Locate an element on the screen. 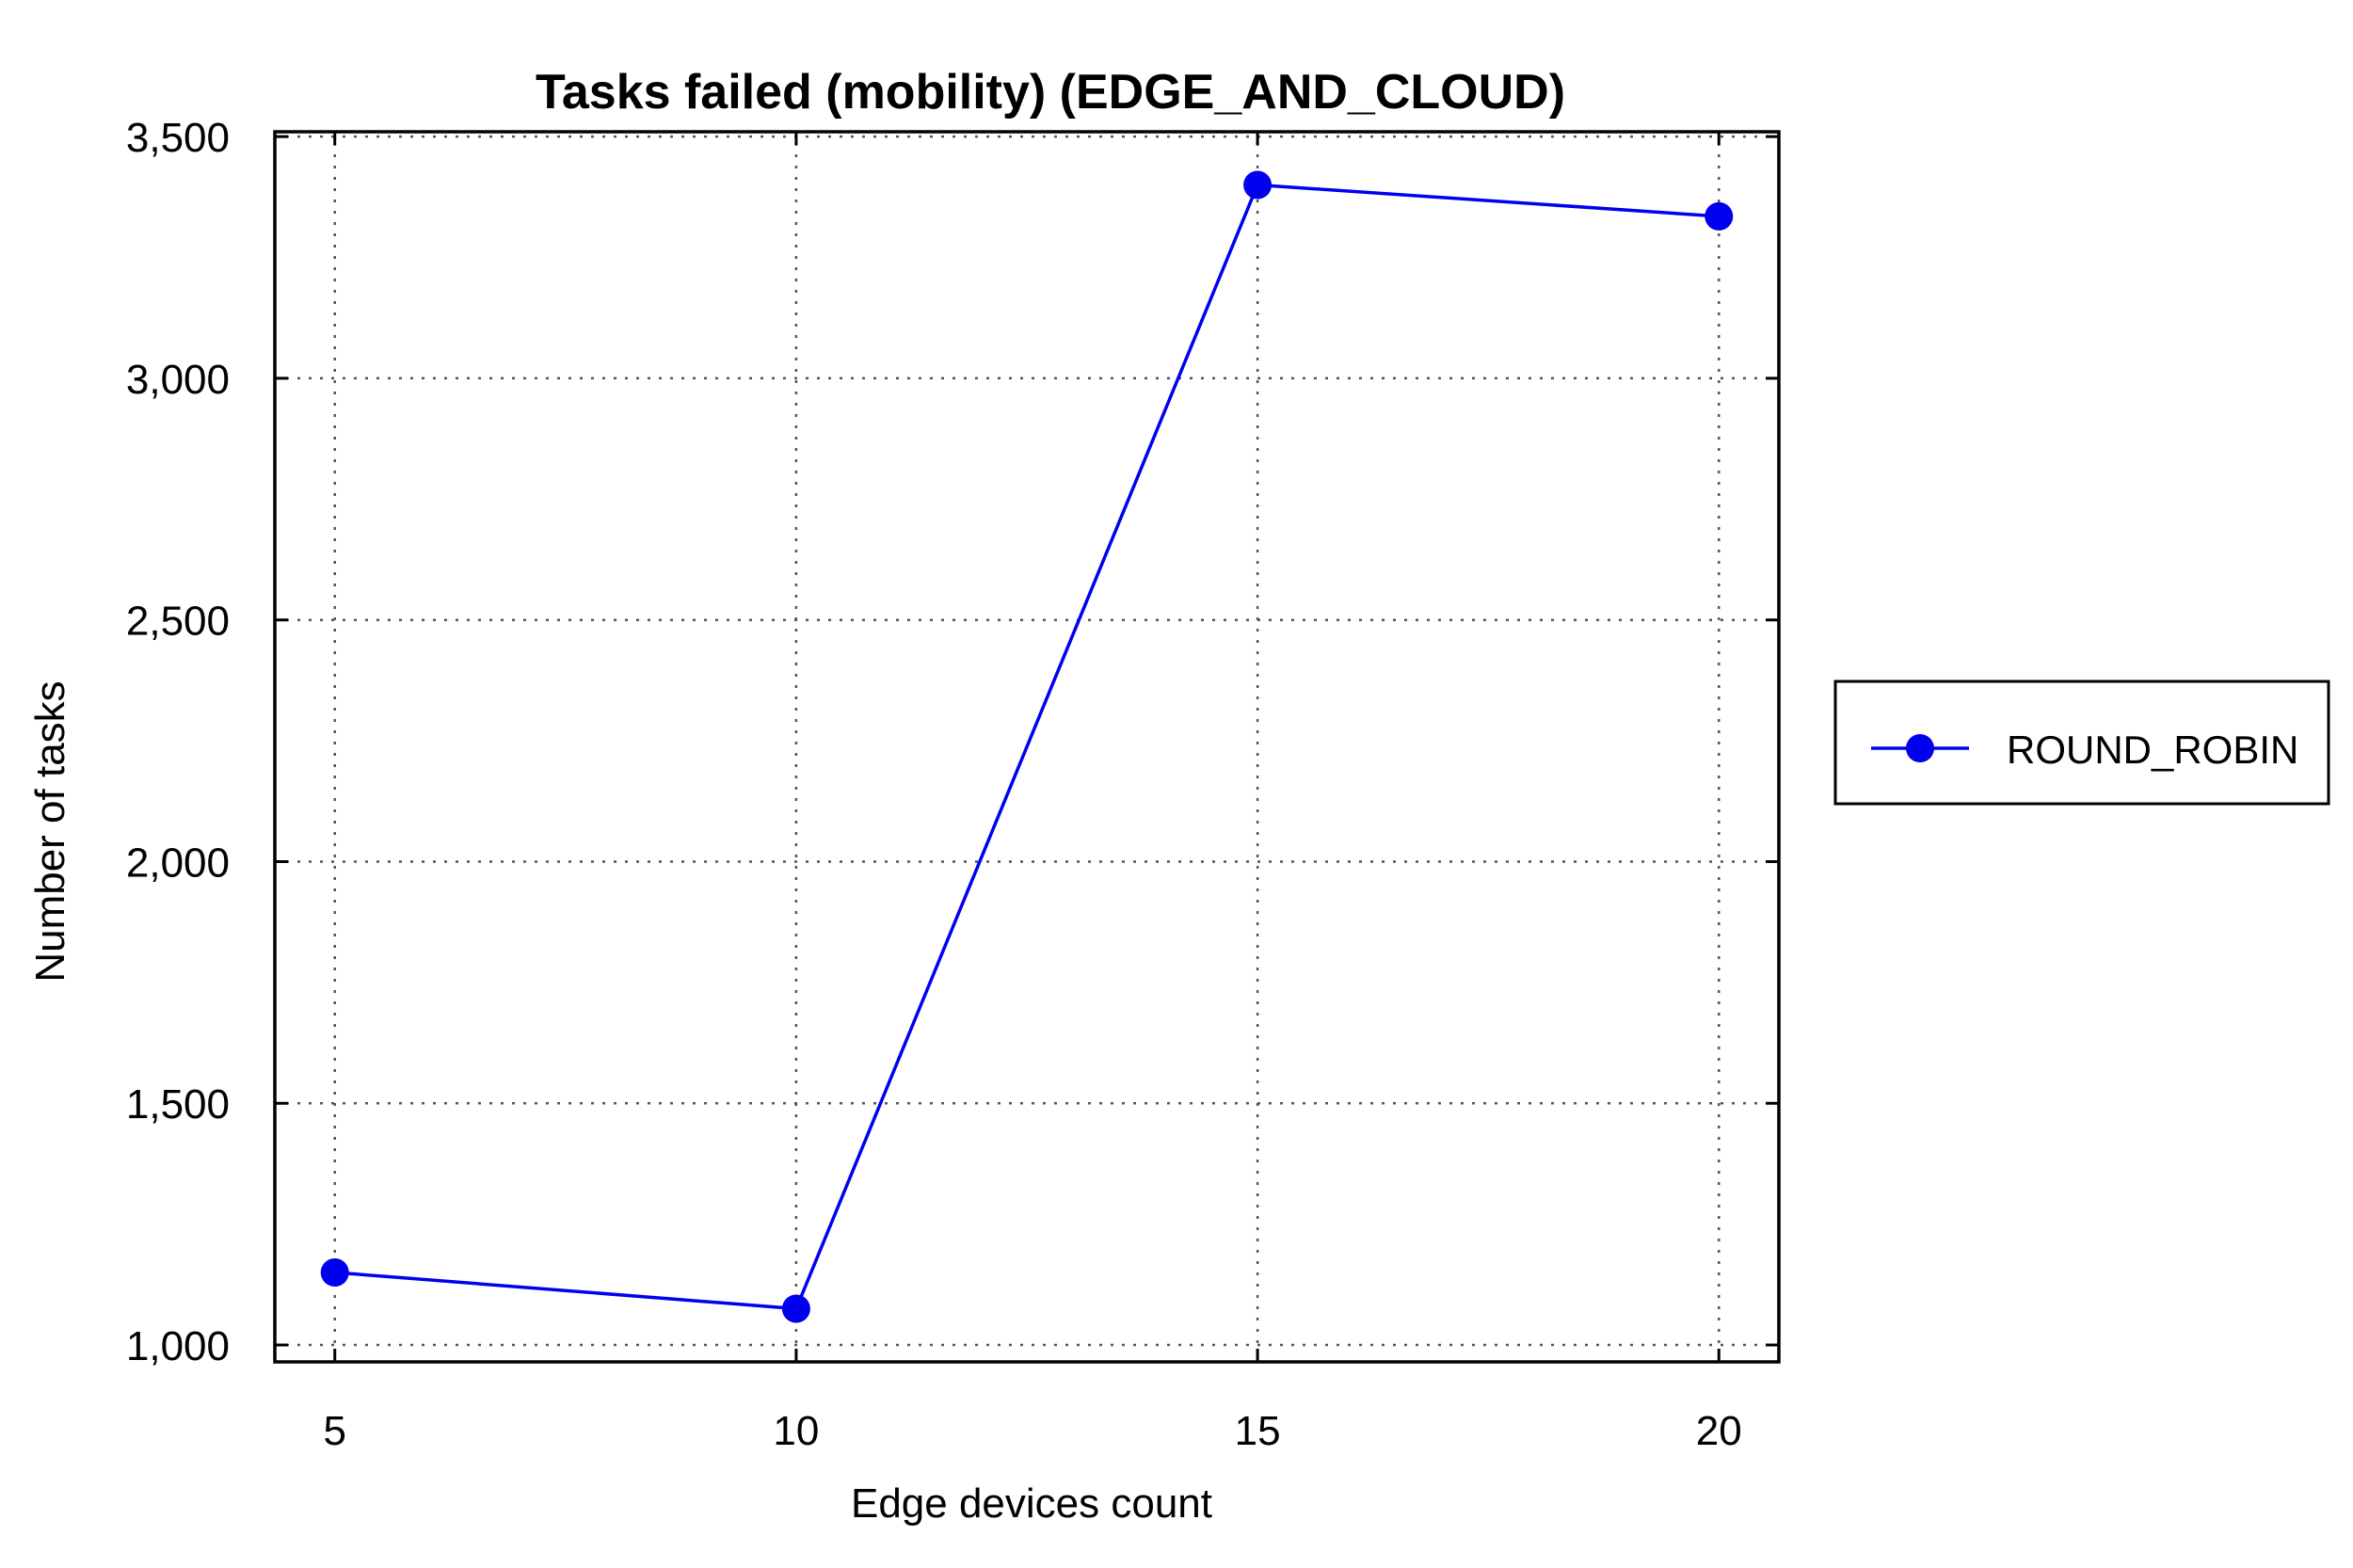  y-tick-label: 3,000 is located at coordinates (178, 380).